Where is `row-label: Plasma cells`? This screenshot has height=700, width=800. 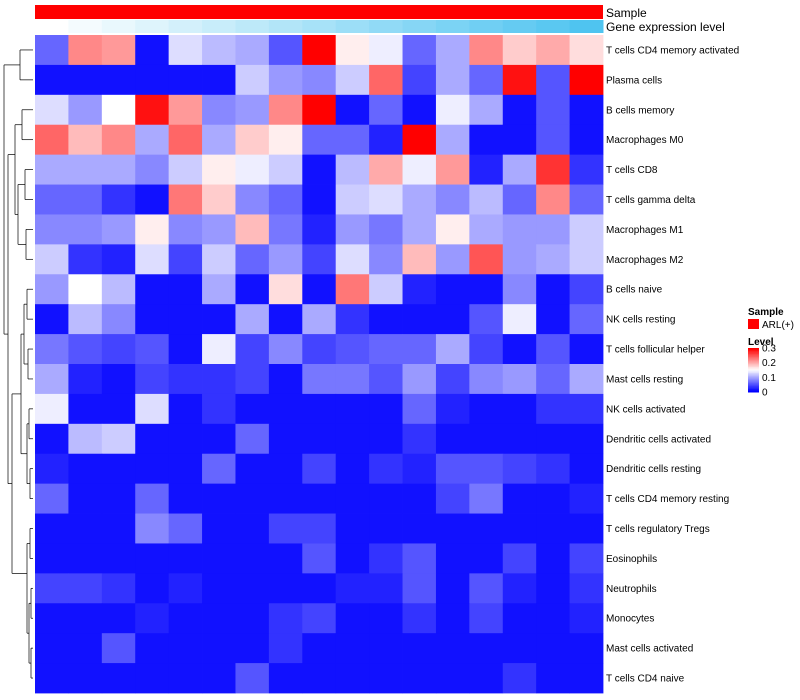 row-label: Plasma cells is located at coordinates (634, 80).